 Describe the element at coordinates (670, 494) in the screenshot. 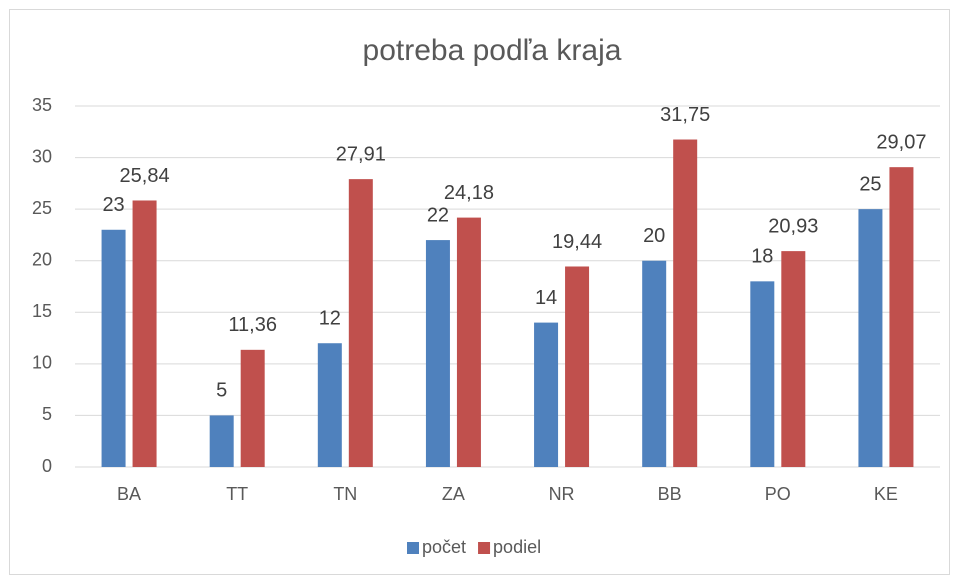

I see `x-tick-label: BB` at that location.